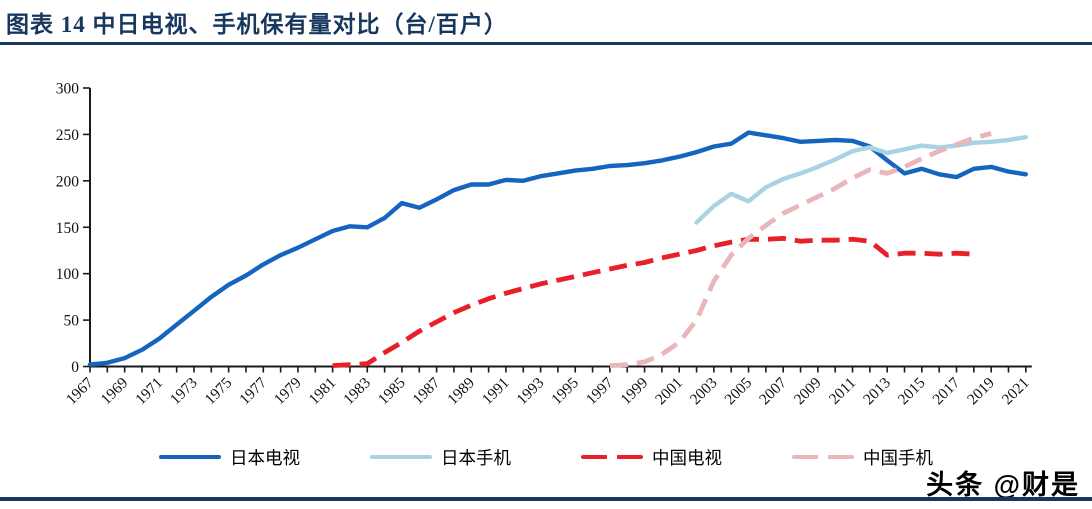  I want to click on legend-item-china-tv: 中国电视, so click(651, 457).